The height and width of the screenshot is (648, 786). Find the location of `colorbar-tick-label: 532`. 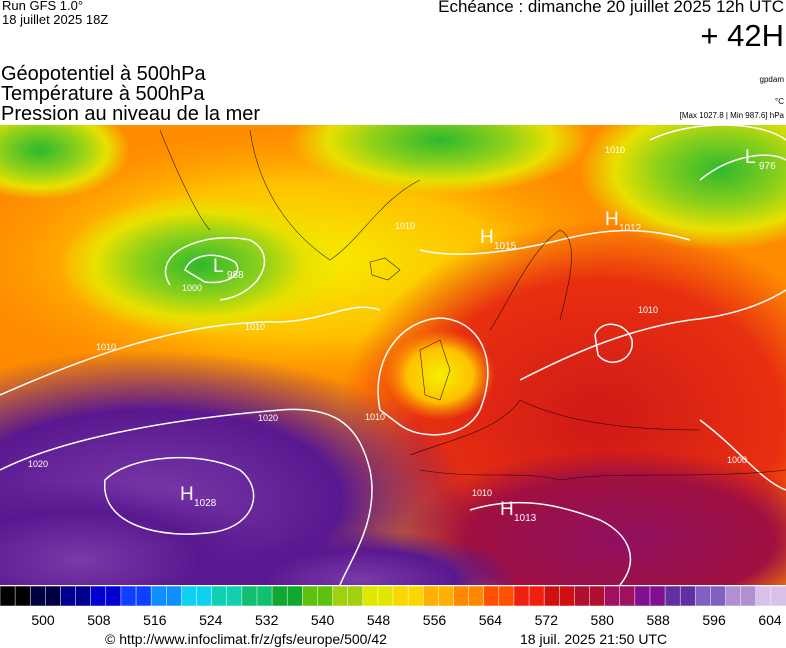

colorbar-tick-label: 532 is located at coordinates (267, 620).